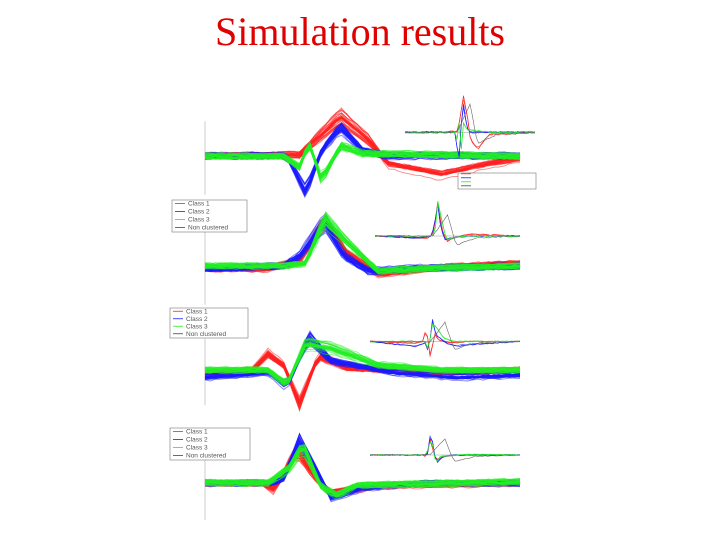 The height and width of the screenshot is (540, 720). I want to click on slide-title: Simulation results, so click(360, 31).